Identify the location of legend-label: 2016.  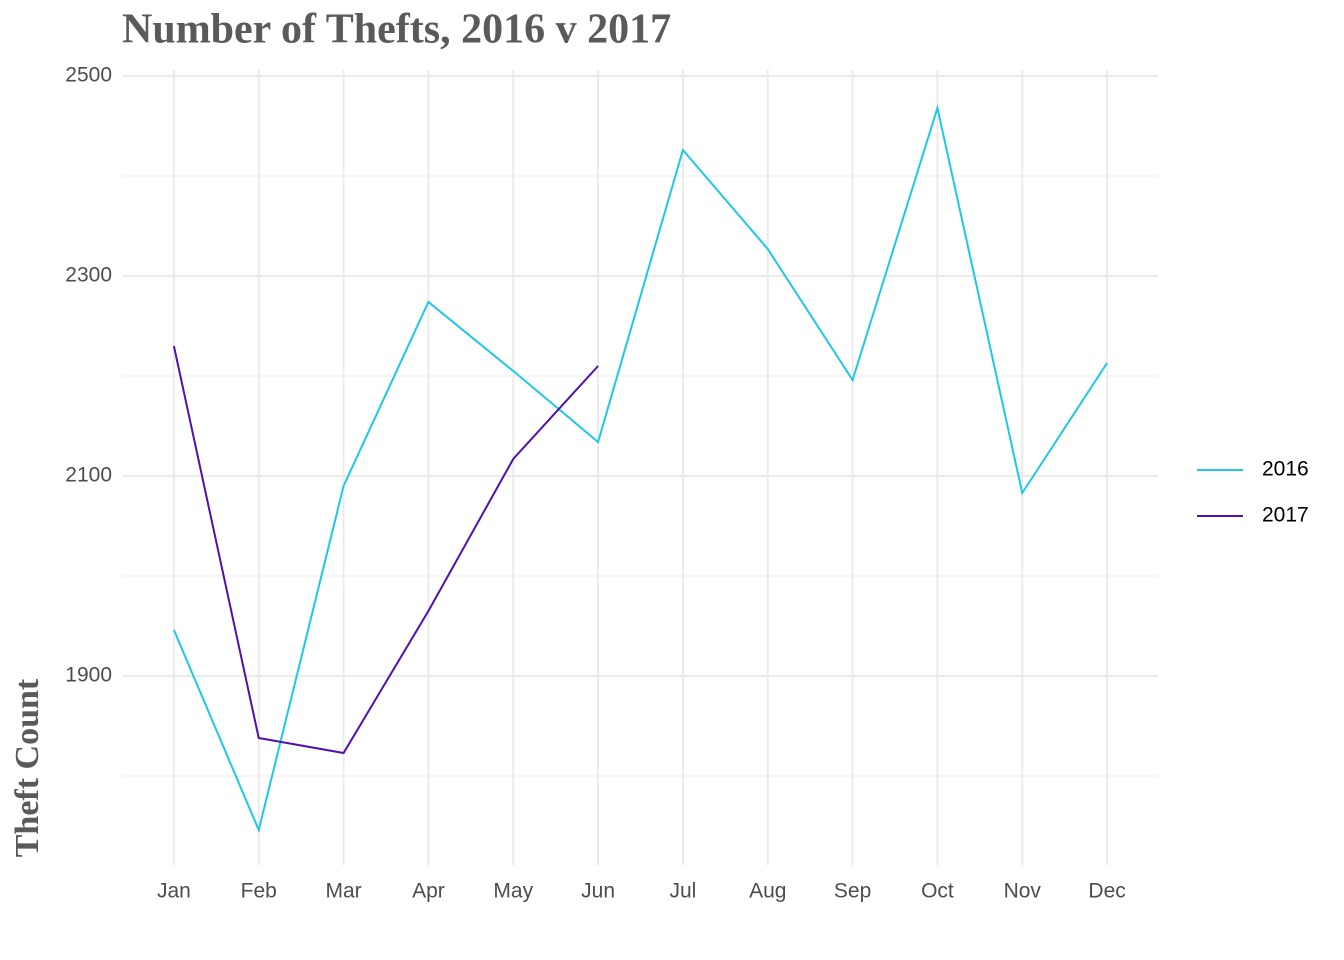
(1285, 469).